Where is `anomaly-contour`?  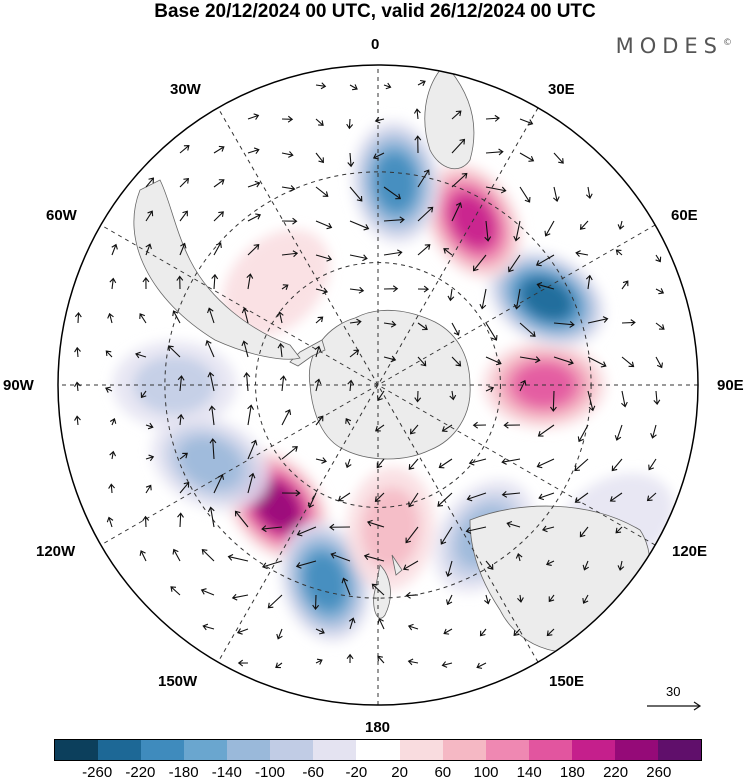
anomaly-contour is located at coordinates (325, 581).